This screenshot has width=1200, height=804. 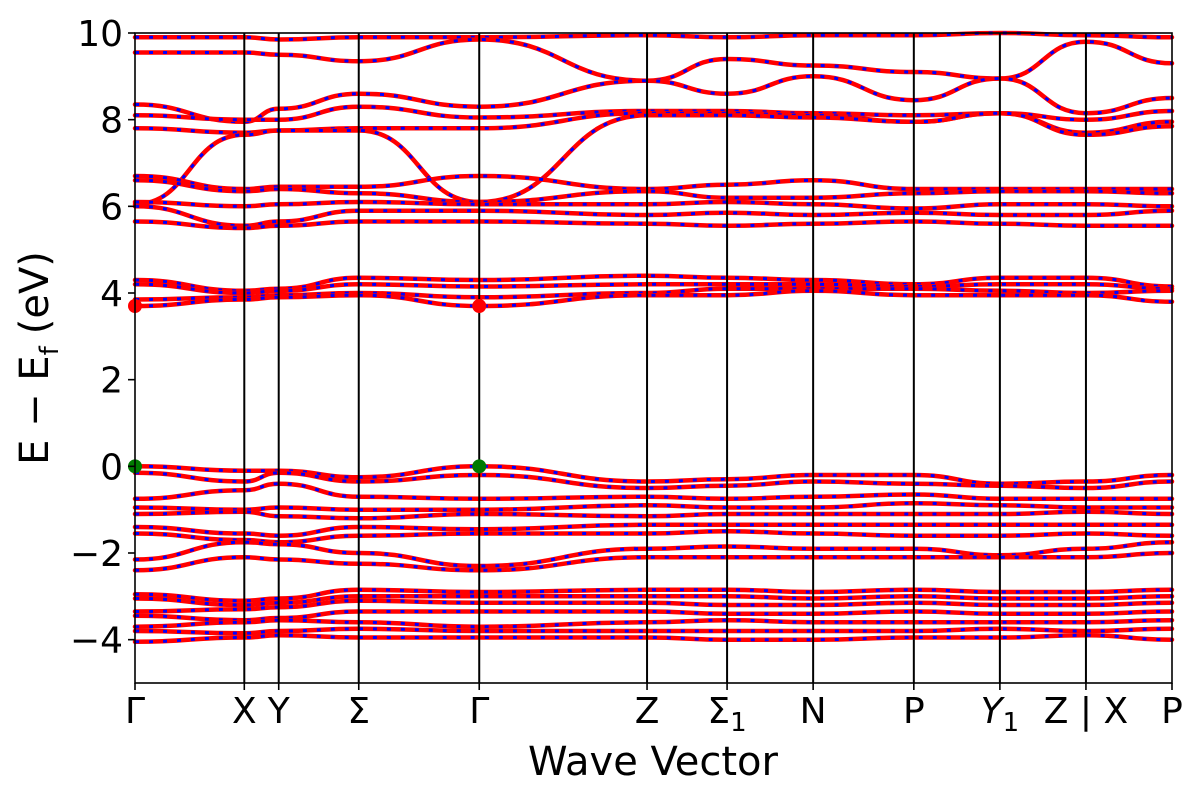 I want to click on x-tick-label-2: Y, so click(x=279, y=711).